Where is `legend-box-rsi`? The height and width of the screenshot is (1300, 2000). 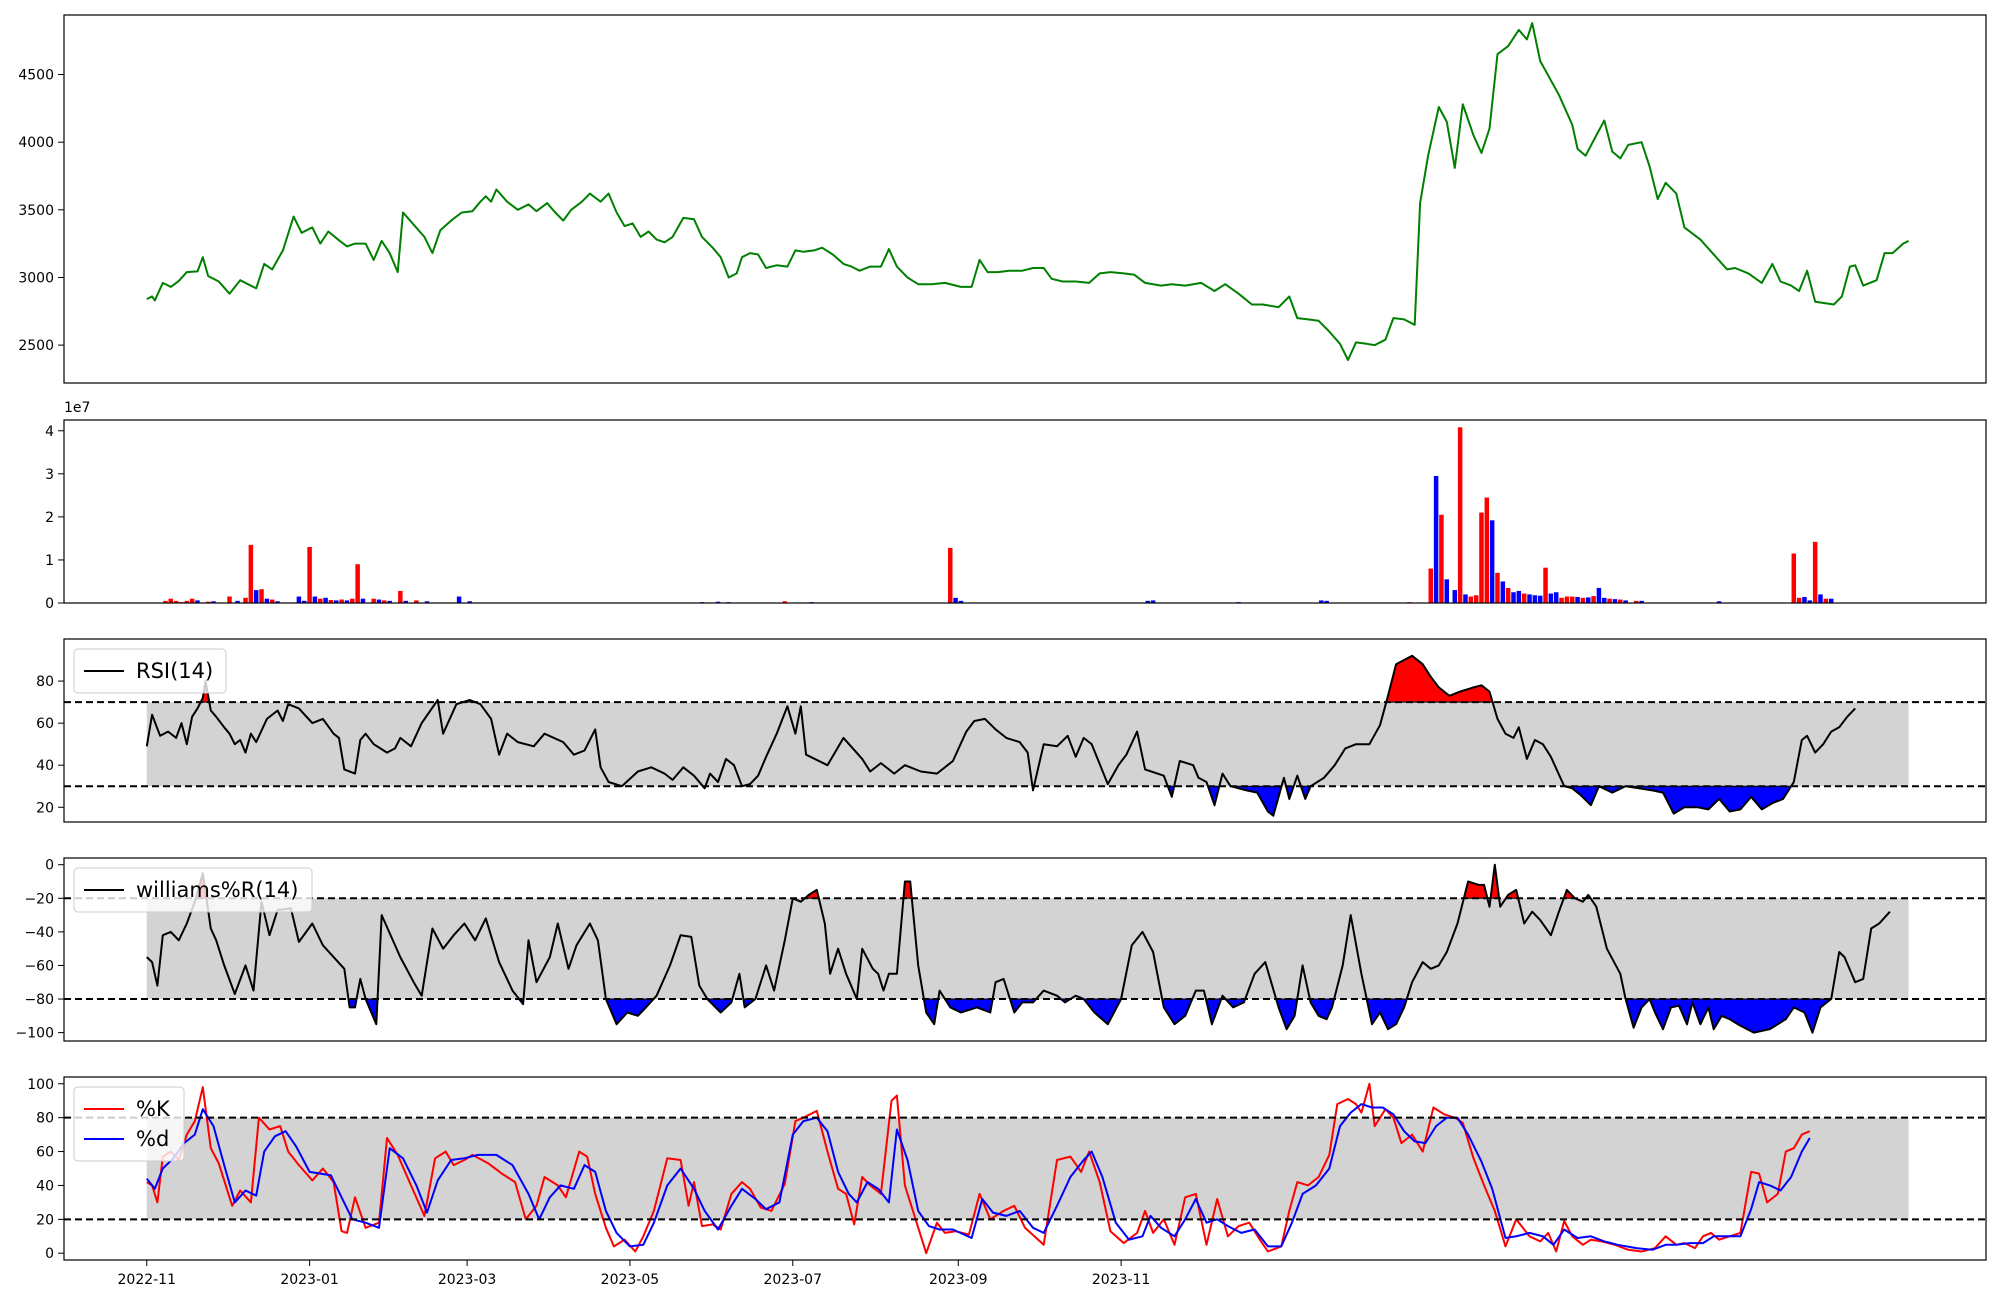 legend-box-rsi is located at coordinates (150, 671).